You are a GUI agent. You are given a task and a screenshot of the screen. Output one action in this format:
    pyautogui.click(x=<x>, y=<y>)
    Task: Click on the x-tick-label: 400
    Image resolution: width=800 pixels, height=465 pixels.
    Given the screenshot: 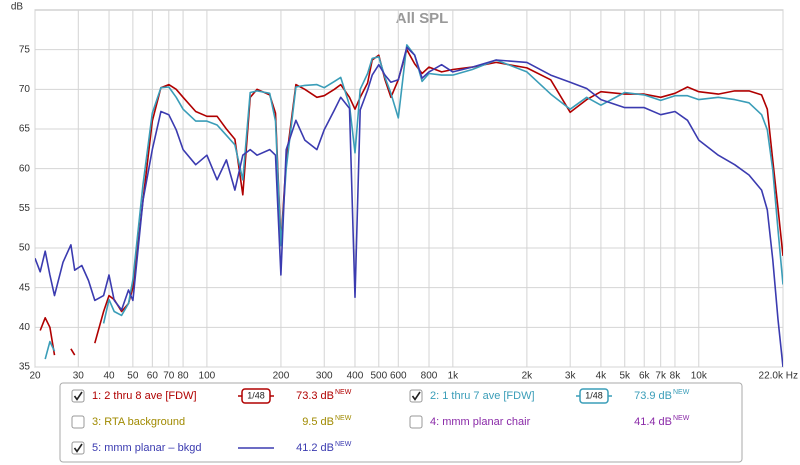 What is the action you would take?
    pyautogui.click(x=355, y=376)
    